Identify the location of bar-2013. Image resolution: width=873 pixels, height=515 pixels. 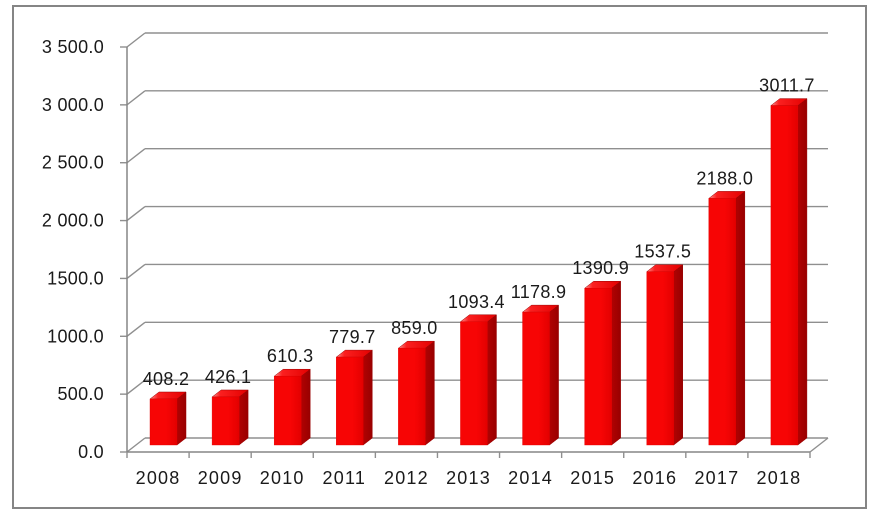
(478, 380).